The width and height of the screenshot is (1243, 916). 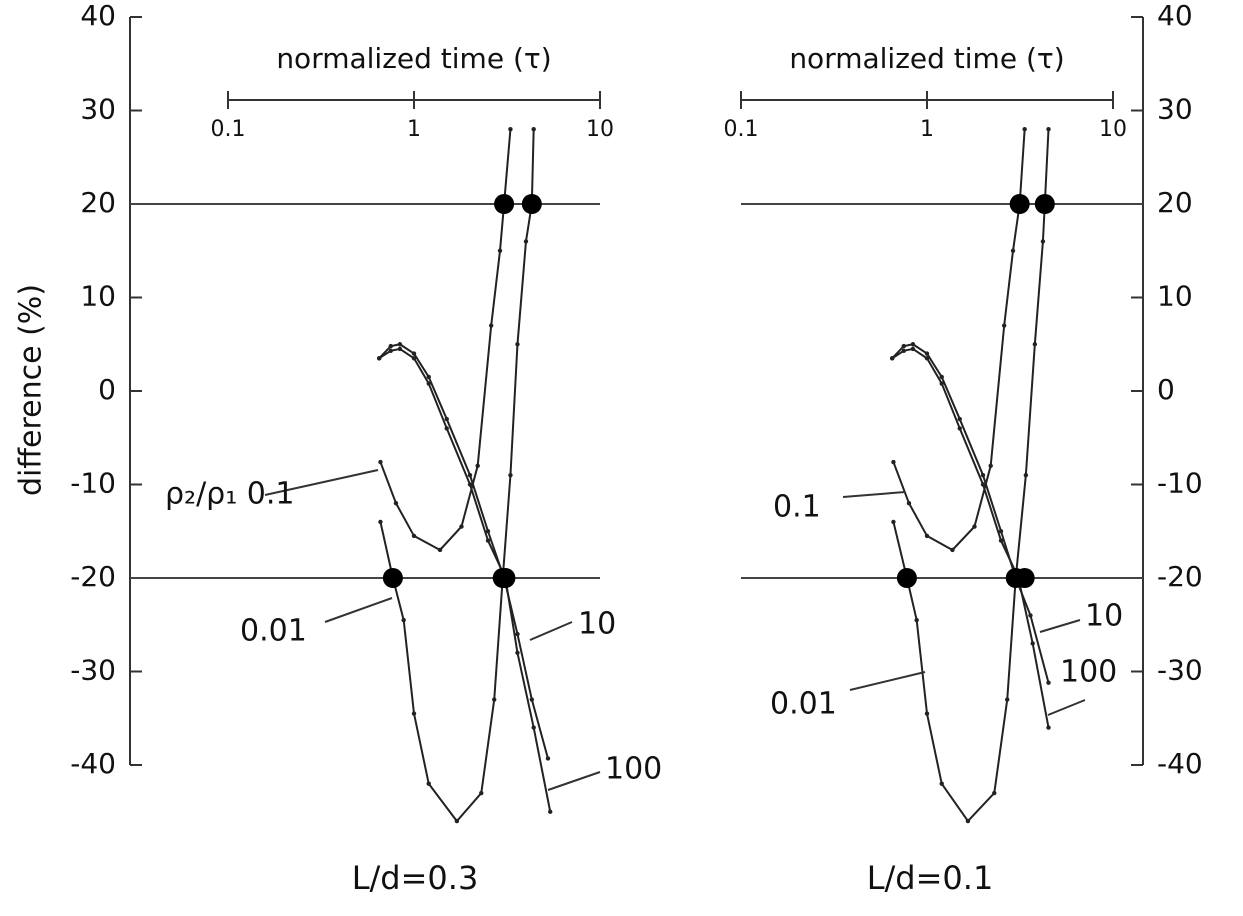 I want to click on x-axis-label: normalized time (τ), so click(x=413, y=58).